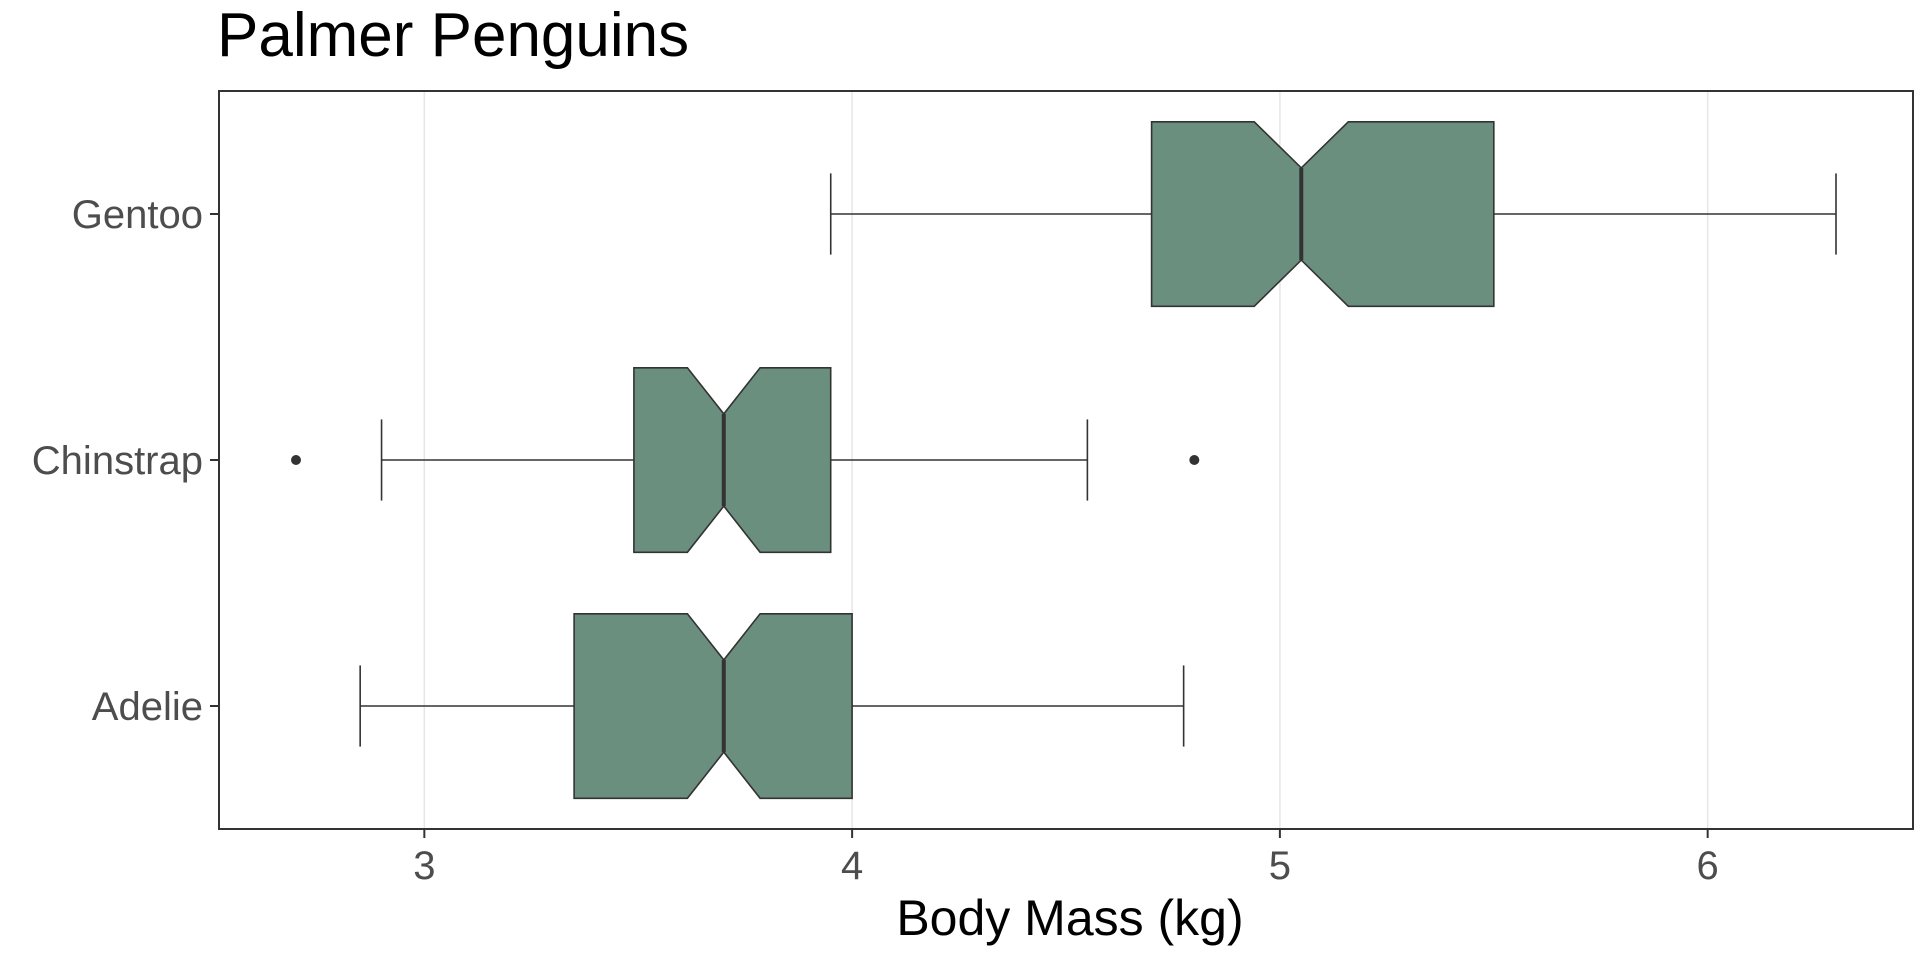  What do you see at coordinates (852, 866) in the screenshot?
I see `x-tick-label-4: 4` at bounding box center [852, 866].